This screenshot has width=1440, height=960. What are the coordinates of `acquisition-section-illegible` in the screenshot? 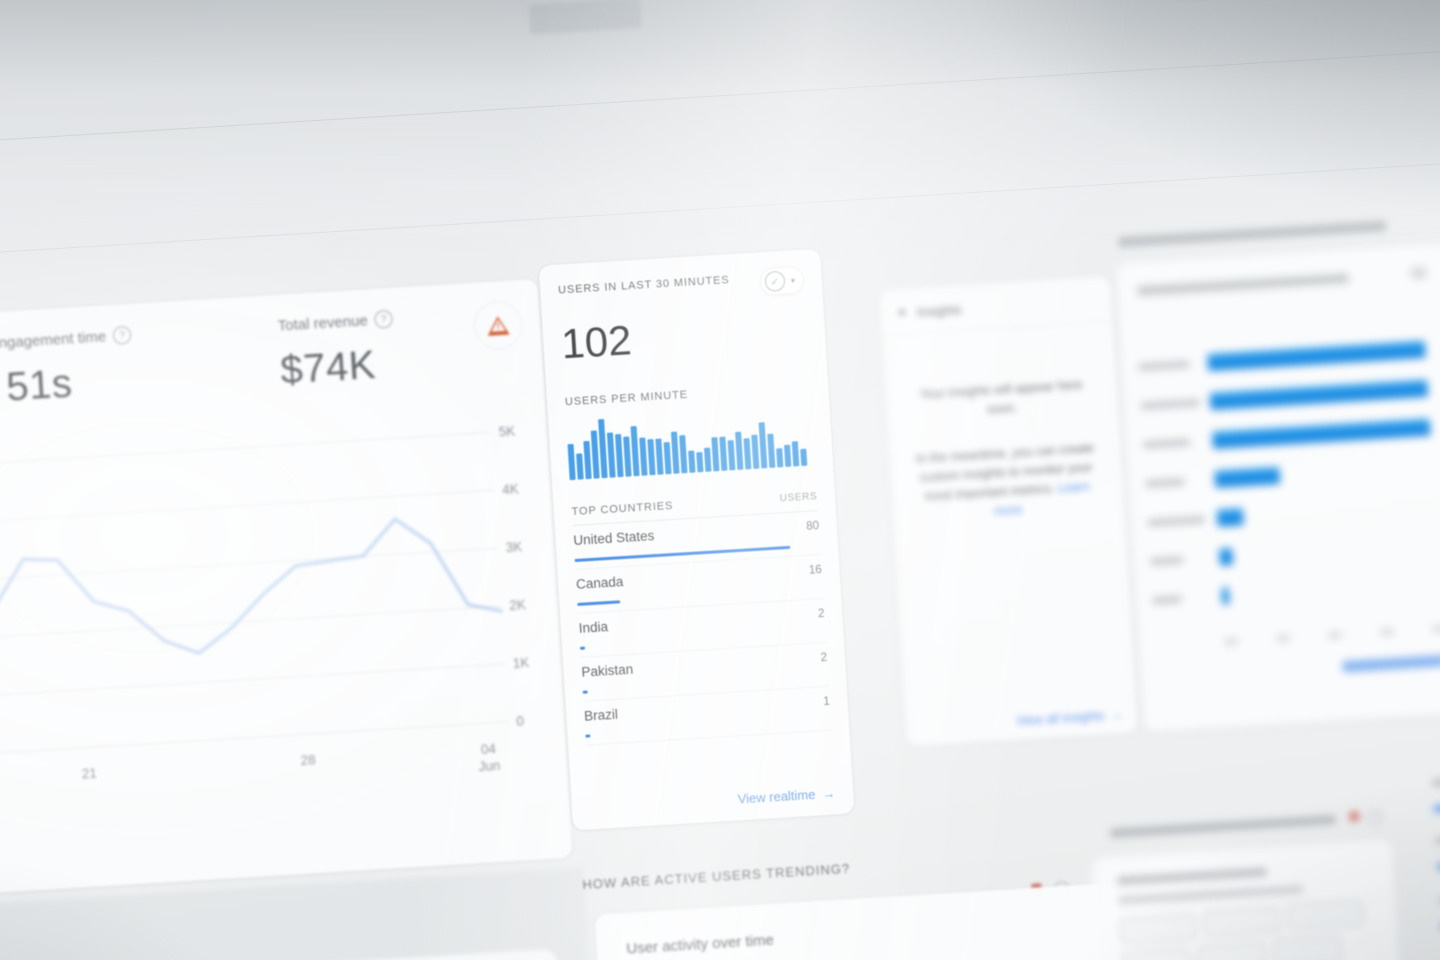 It's located at (1255, 884).